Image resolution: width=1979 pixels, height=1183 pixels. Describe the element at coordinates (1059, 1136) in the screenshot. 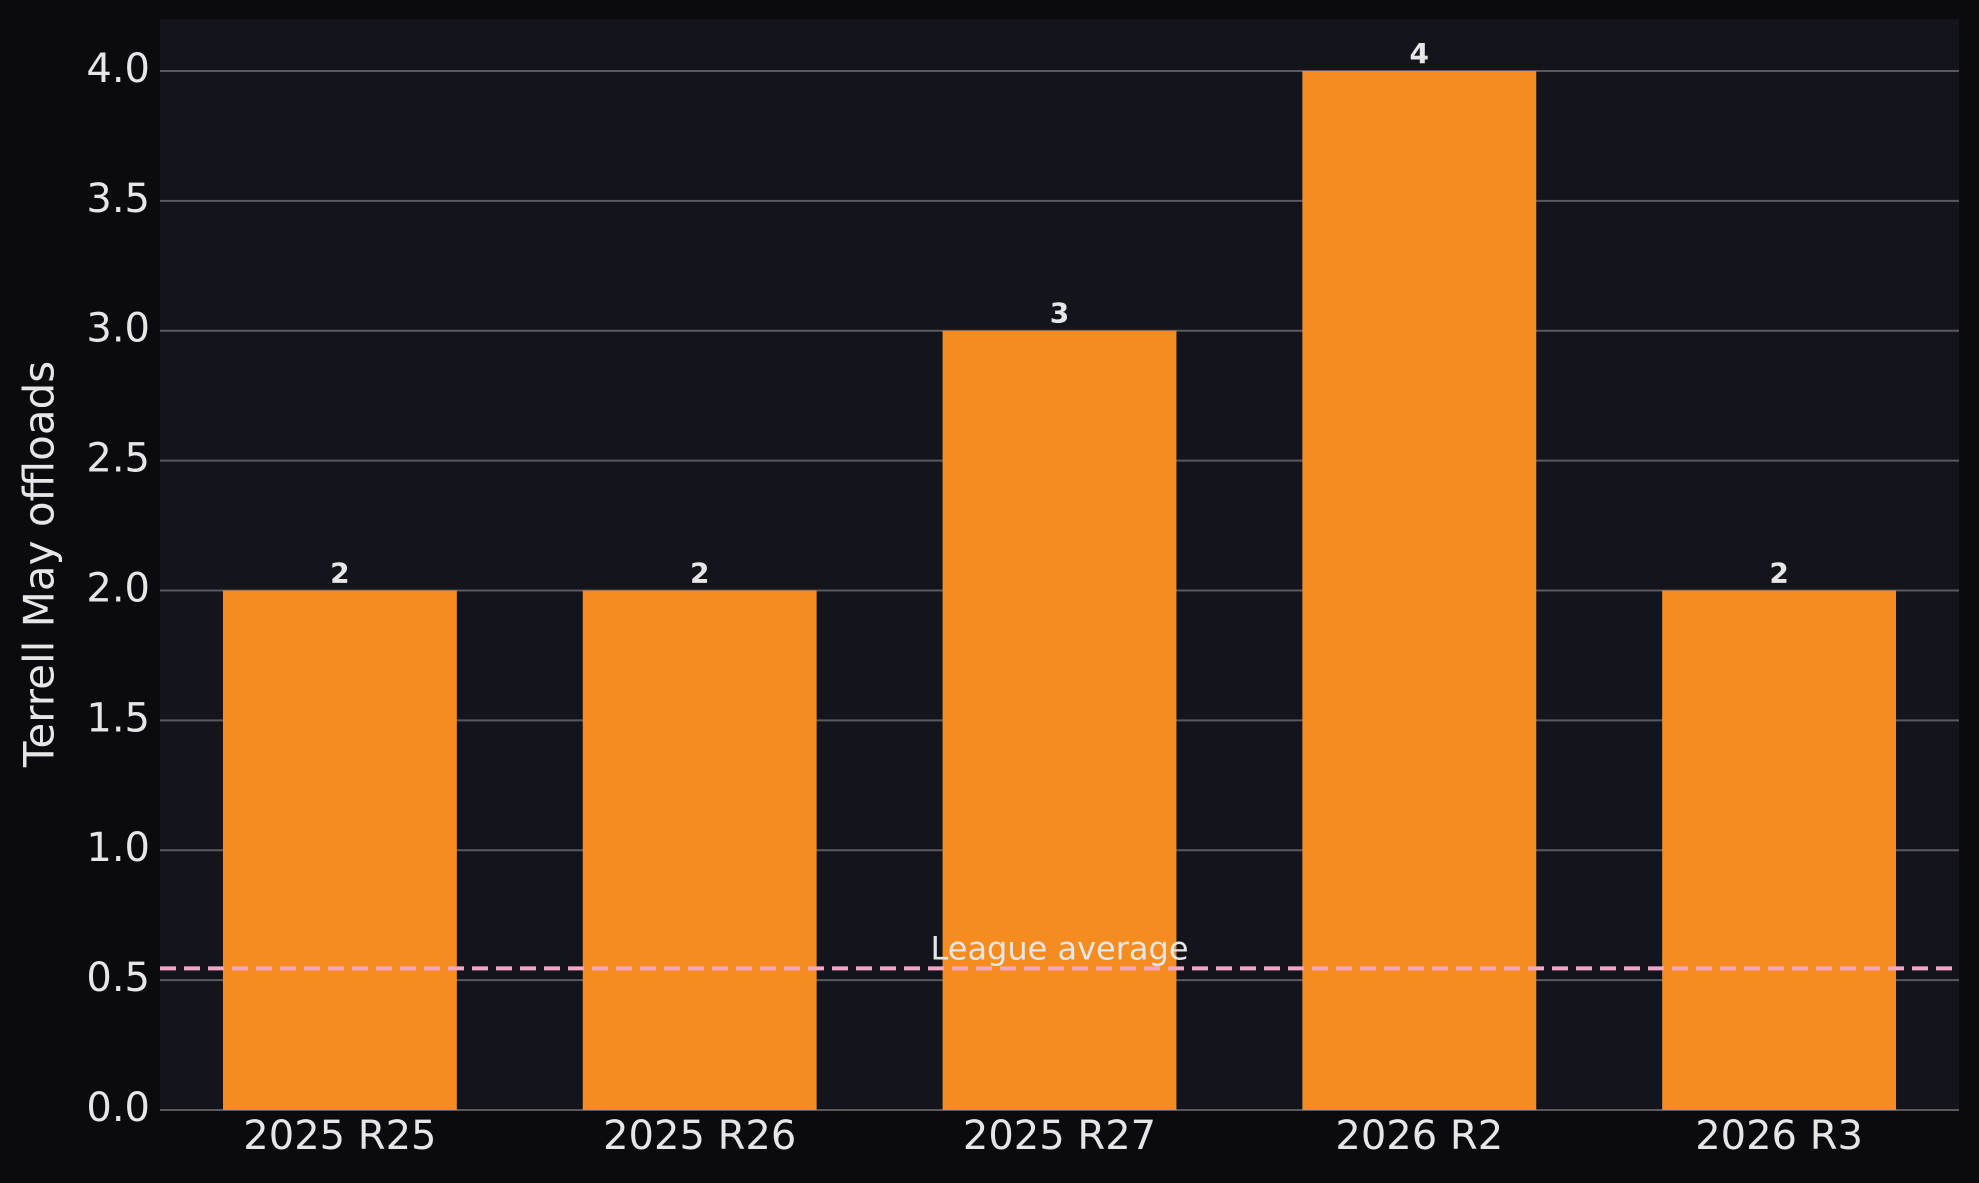

I see `x-tick-label: 2025 R27` at that location.